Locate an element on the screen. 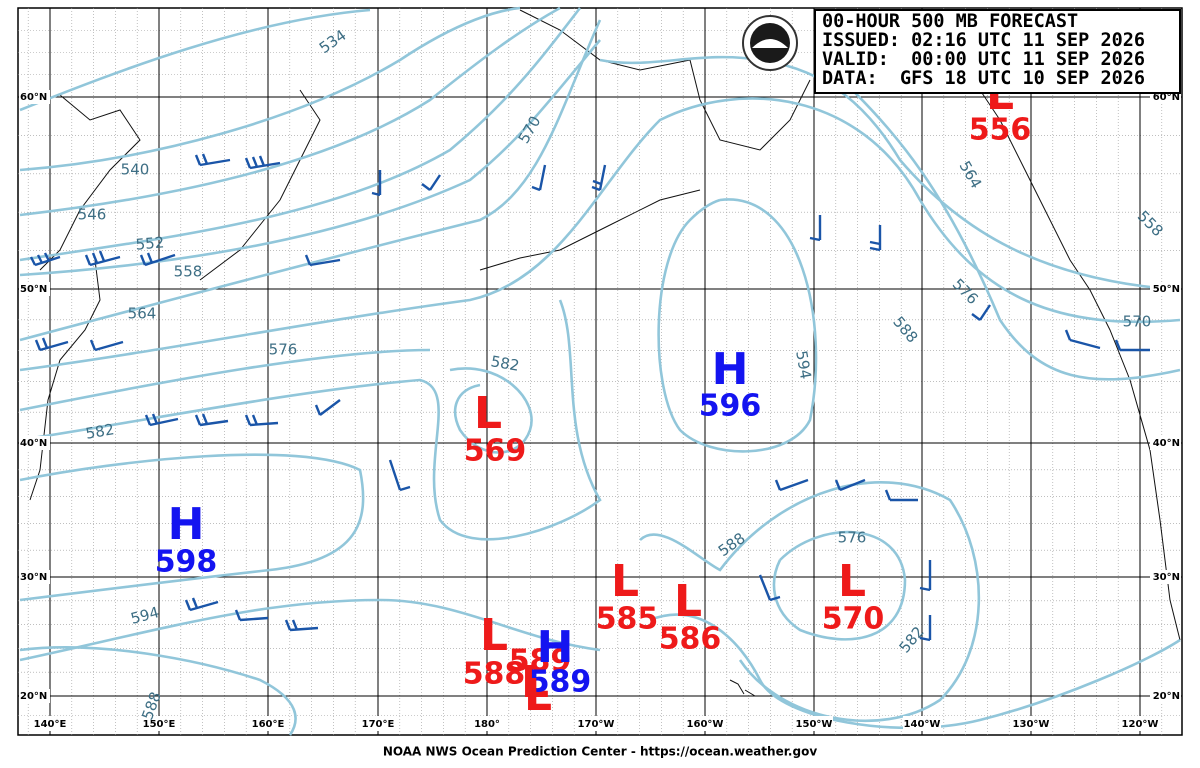 This screenshot has width=1200, height=768. lon-label: 150°E is located at coordinates (159, 724).